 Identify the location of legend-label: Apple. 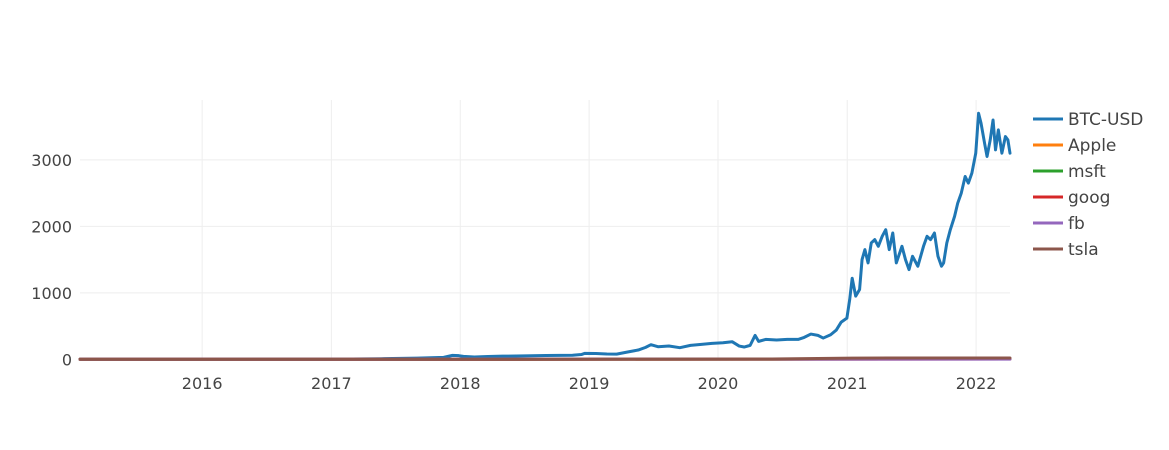
(1092, 146).